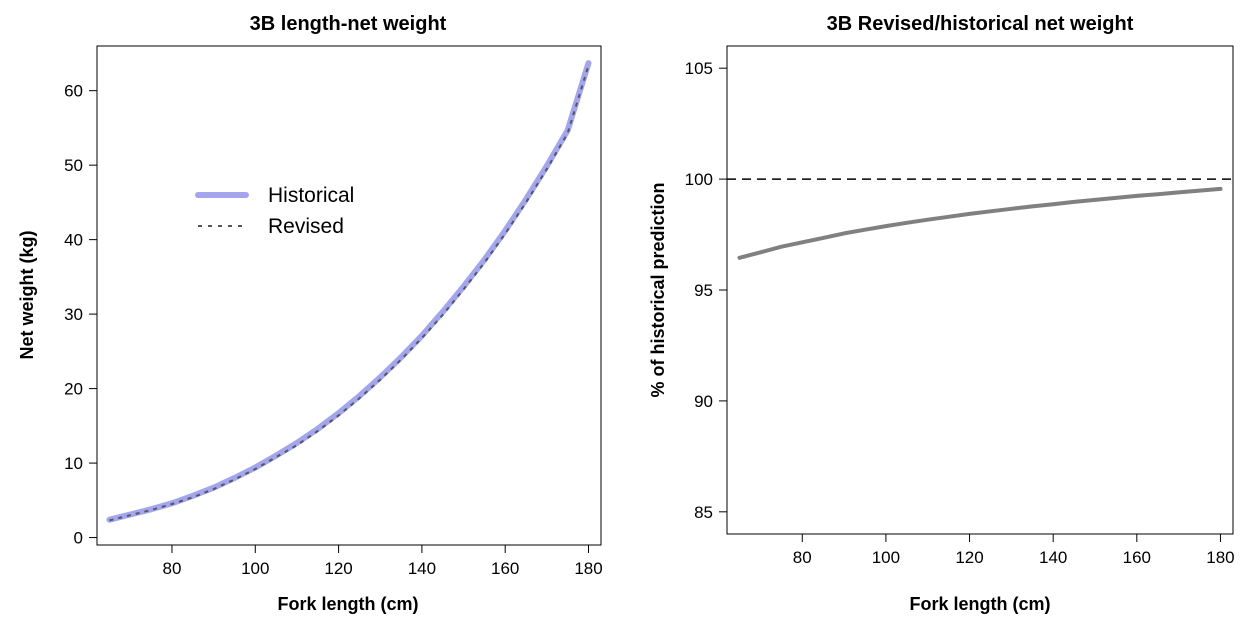 This screenshot has width=1253, height=622. Describe the element at coordinates (311, 195) in the screenshot. I see `legend-label-historical: Historical` at that location.